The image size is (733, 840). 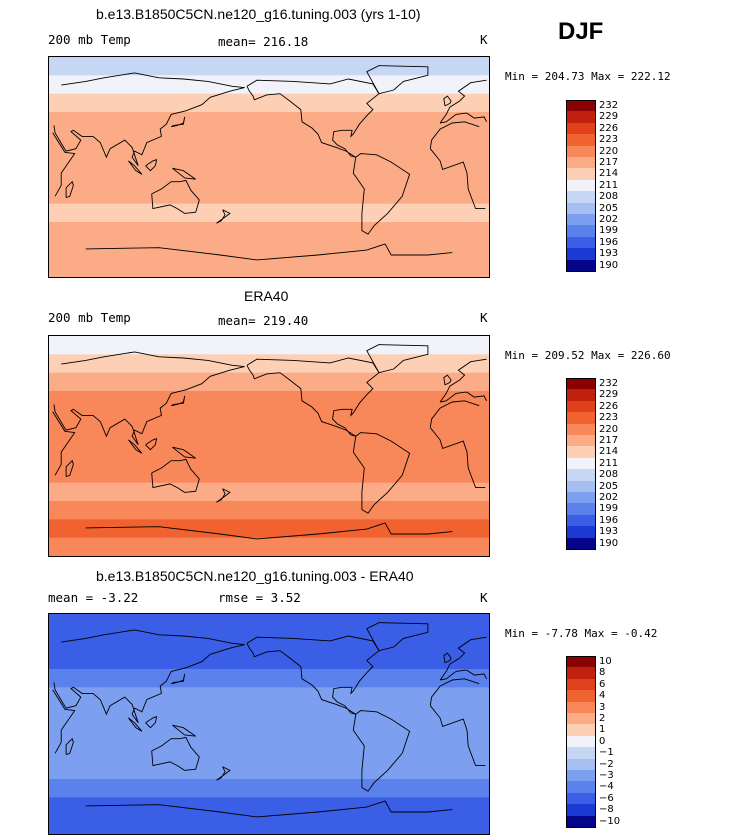 What do you see at coordinates (610, 821) in the screenshot?
I see `colorbar-tick-label: −10` at bounding box center [610, 821].